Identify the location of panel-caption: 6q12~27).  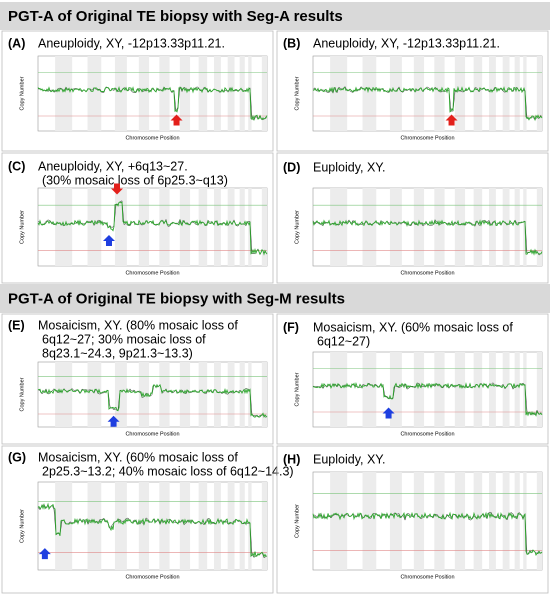
(343, 341).